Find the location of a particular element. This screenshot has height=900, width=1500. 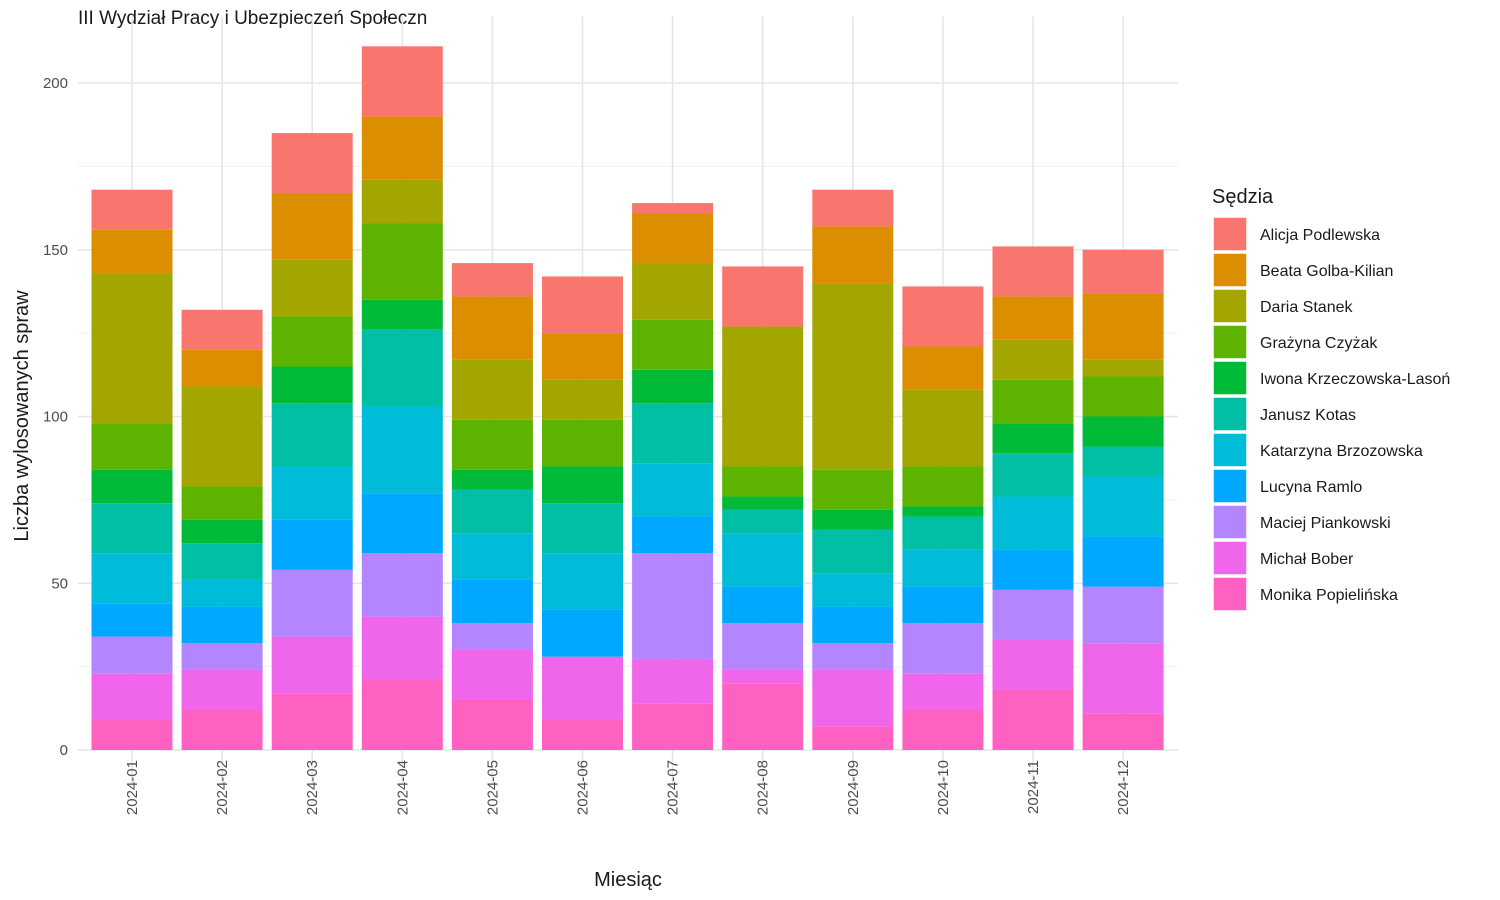

legend-item: Beata Golba-Kilian is located at coordinates (1302, 270).